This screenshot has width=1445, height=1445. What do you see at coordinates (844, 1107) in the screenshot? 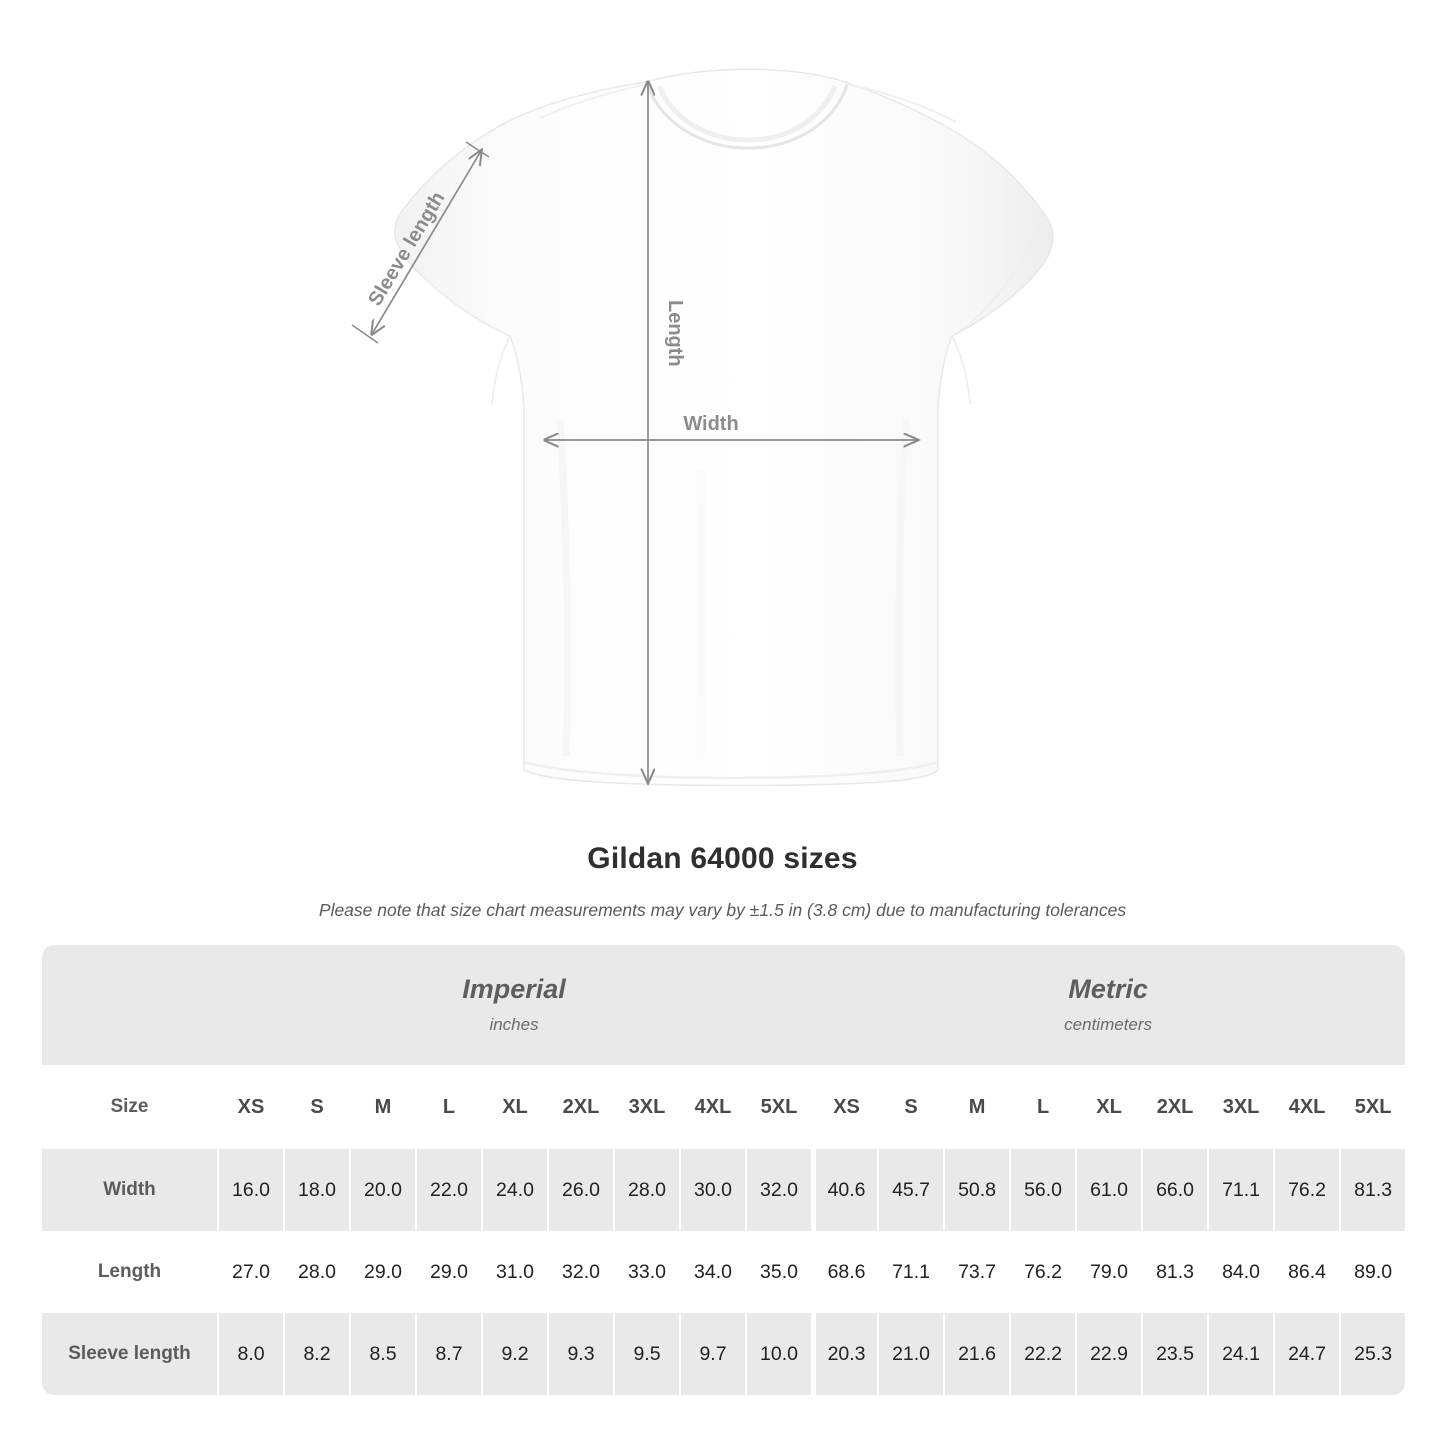
I see `size-header-metric-xs: XS` at bounding box center [844, 1107].